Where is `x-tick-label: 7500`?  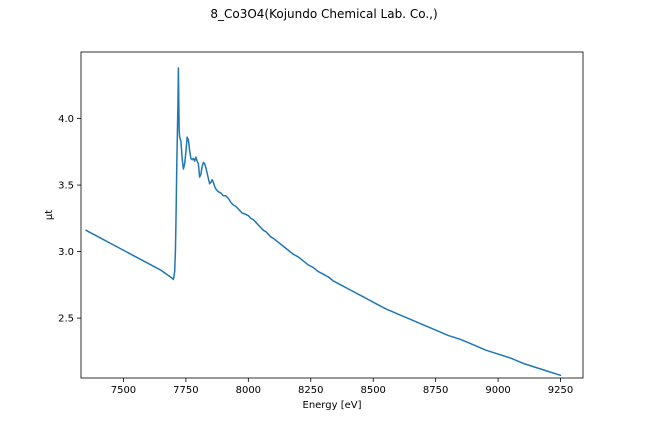
x-tick-label: 7500 is located at coordinates (123, 390).